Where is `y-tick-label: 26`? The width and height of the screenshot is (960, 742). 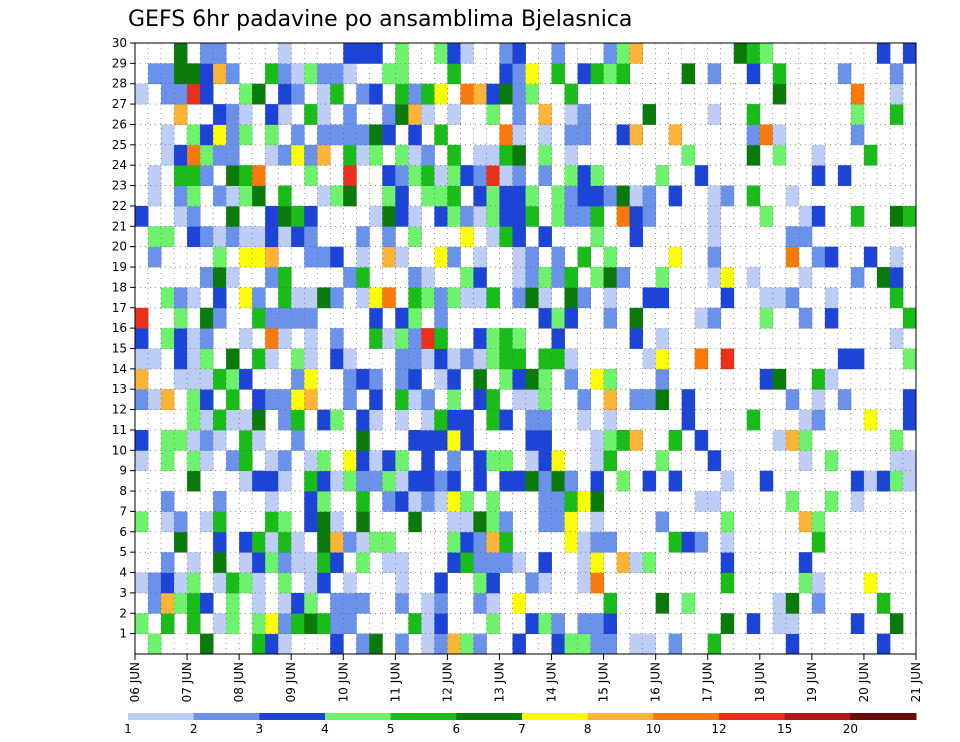
y-tick-label: 26 is located at coordinates (119, 124).